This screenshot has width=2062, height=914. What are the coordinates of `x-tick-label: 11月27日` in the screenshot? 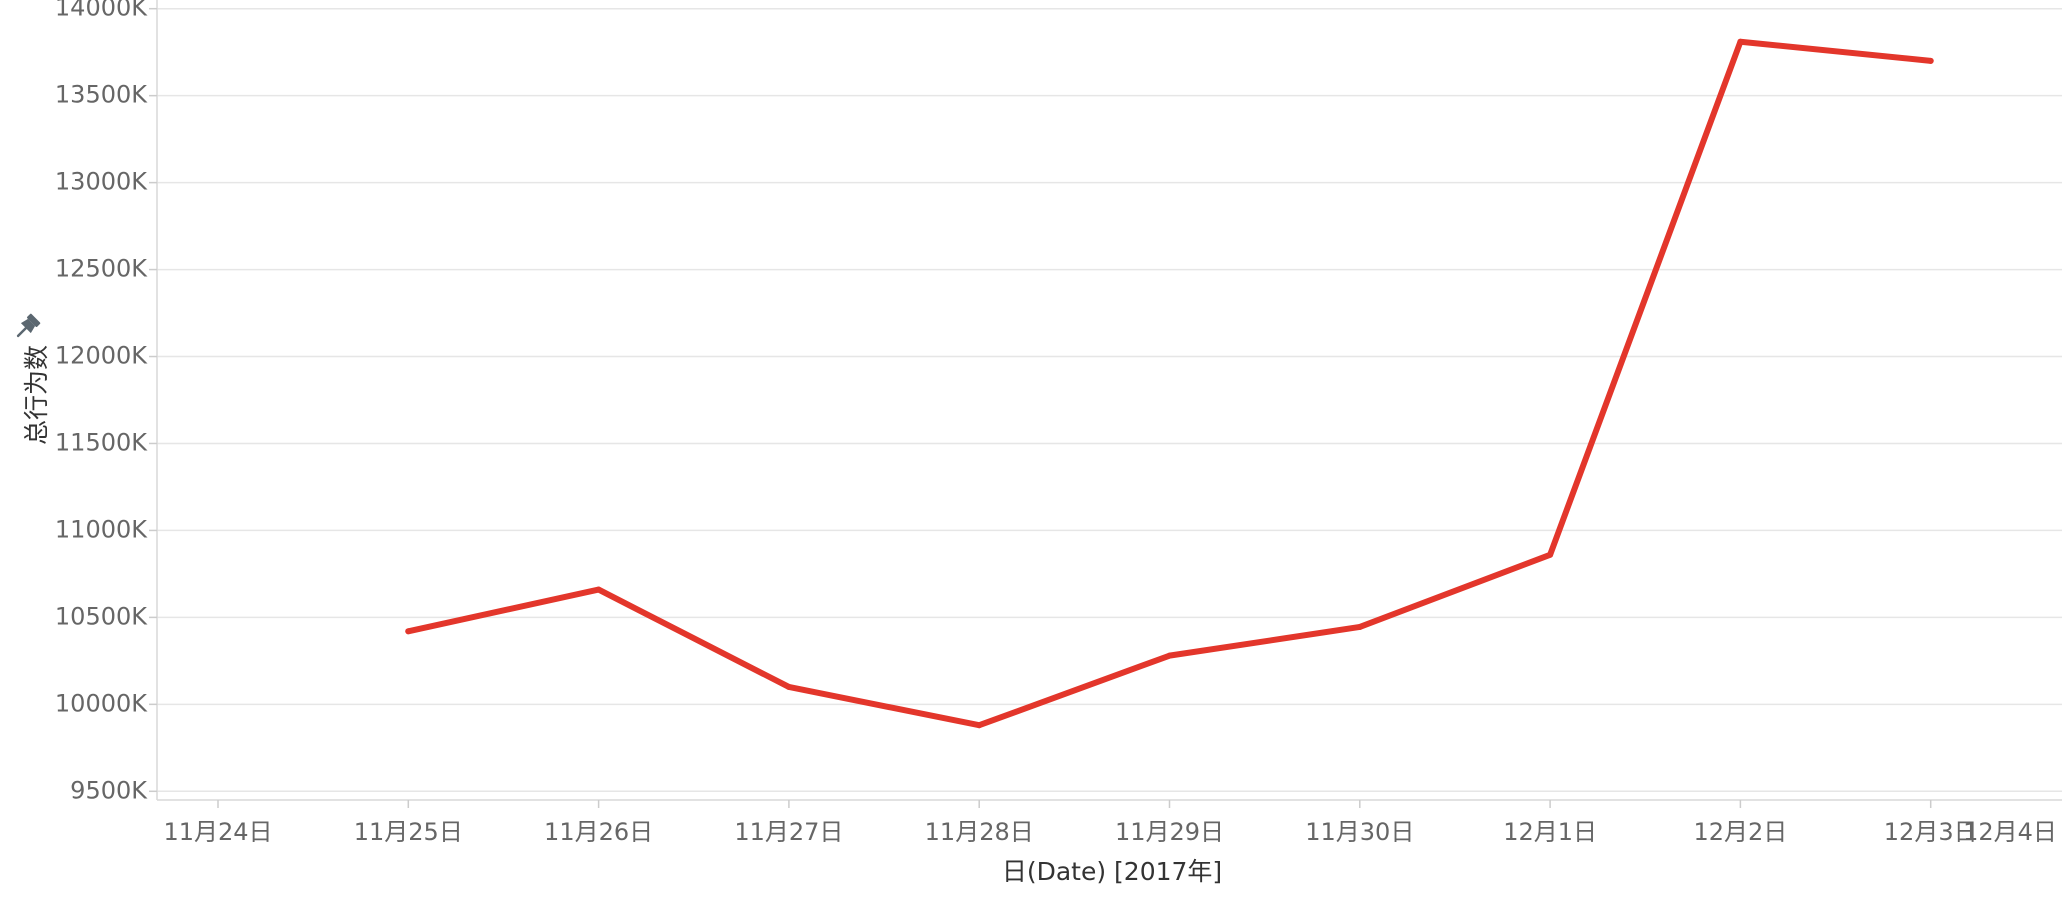 It's located at (788, 832).